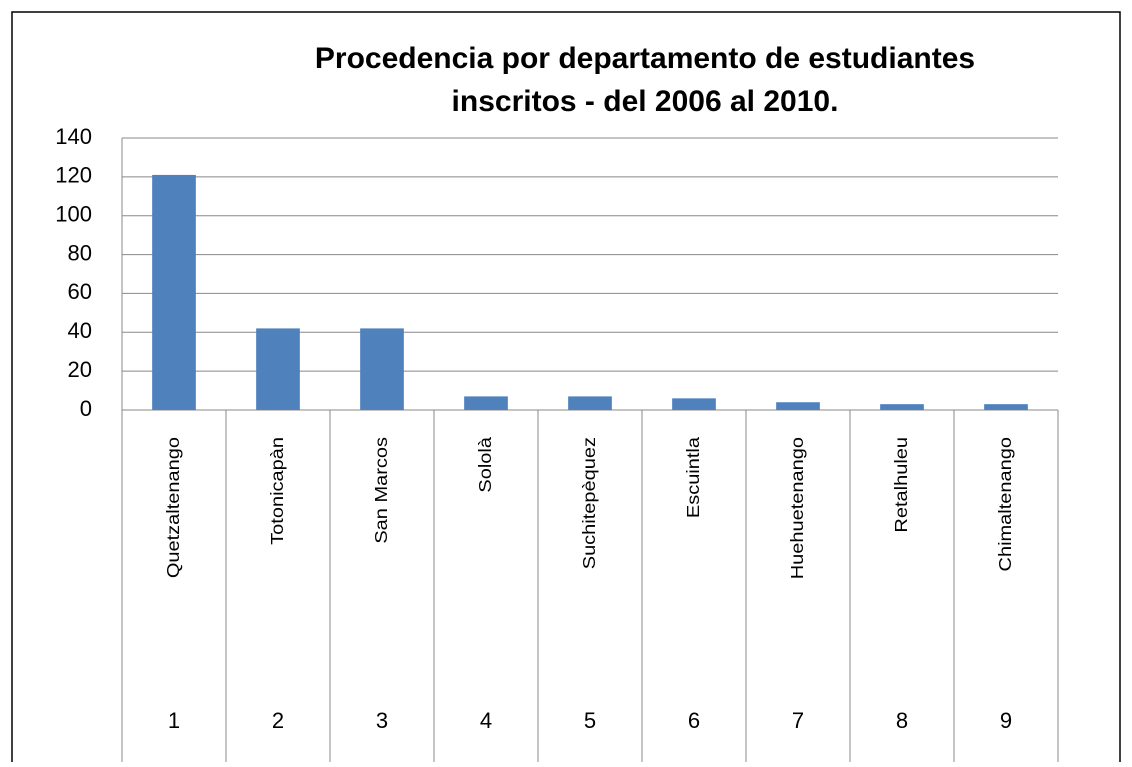  What do you see at coordinates (902, 485) in the screenshot?
I see `x-tick-label: Retalhuleu` at bounding box center [902, 485].